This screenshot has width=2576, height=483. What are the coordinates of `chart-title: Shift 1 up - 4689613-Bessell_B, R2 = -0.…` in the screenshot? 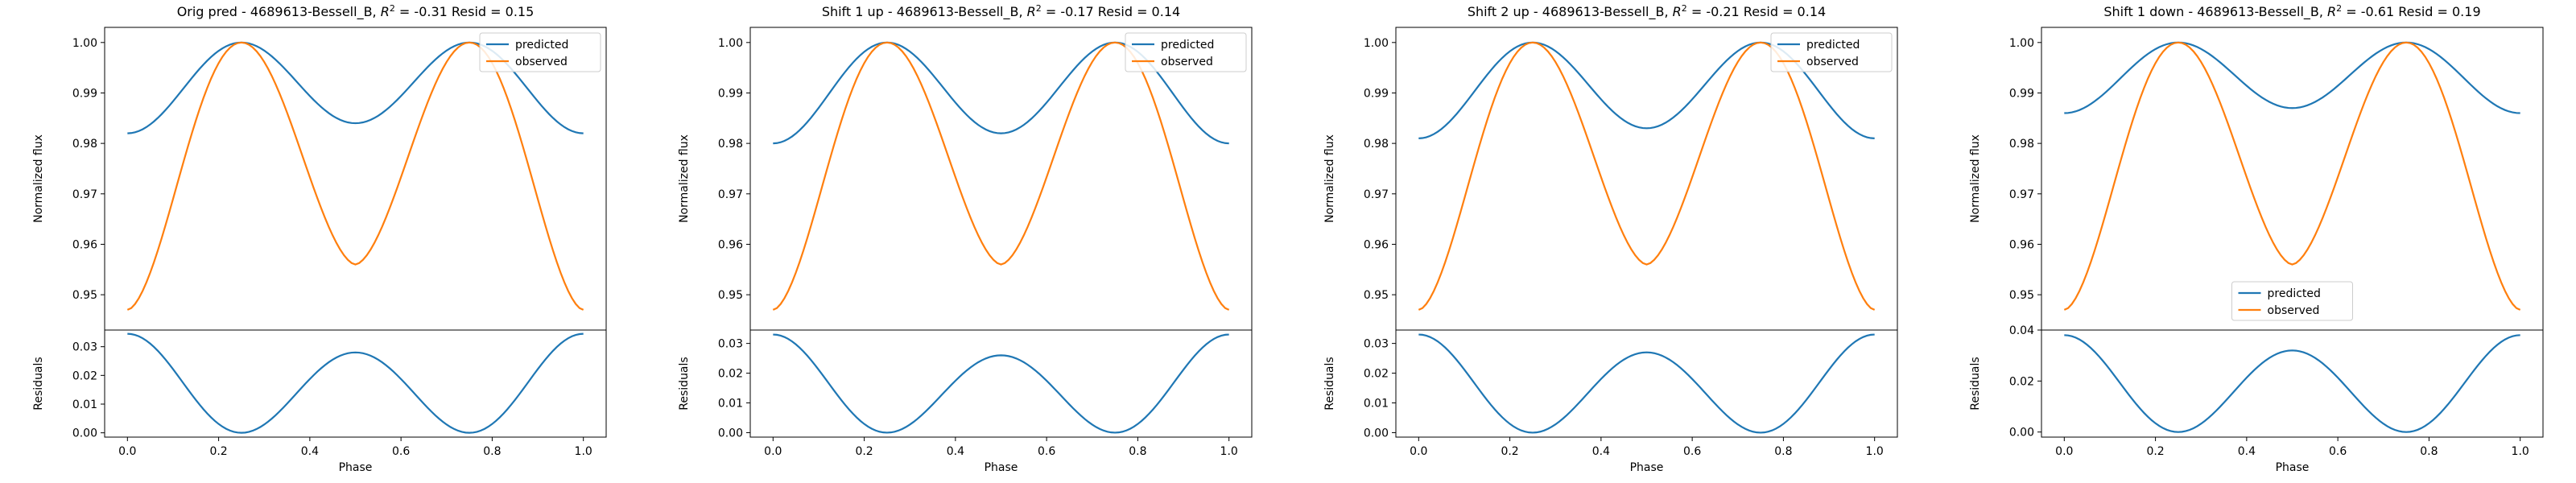 It's located at (1001, 11).